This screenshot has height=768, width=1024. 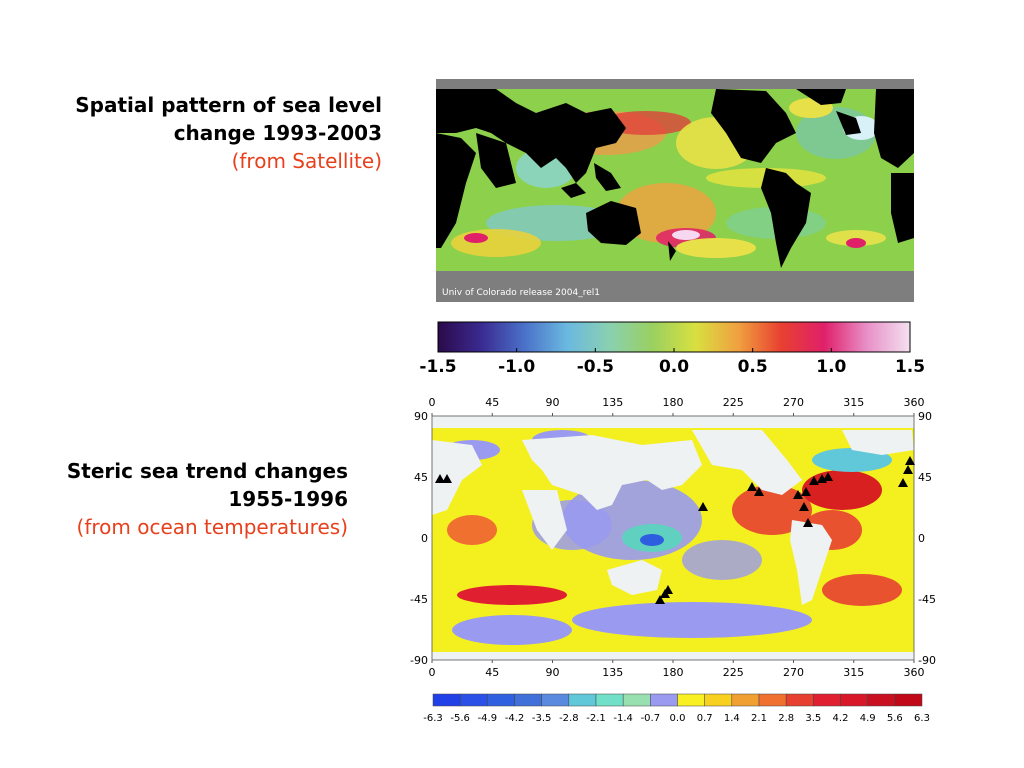 I want to click on steric-x-tick-label-top: 0, so click(x=432, y=402).